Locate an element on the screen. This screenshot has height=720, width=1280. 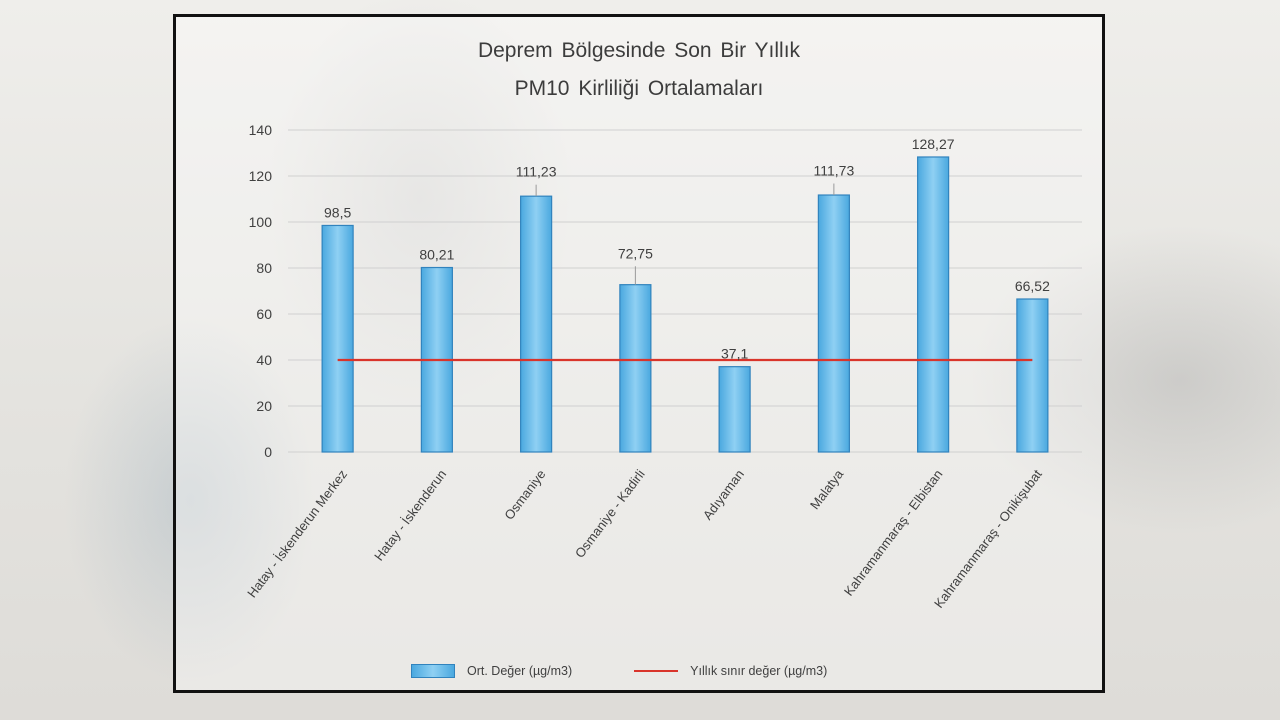
y-tick-label: 120 is located at coordinates (261, 176).